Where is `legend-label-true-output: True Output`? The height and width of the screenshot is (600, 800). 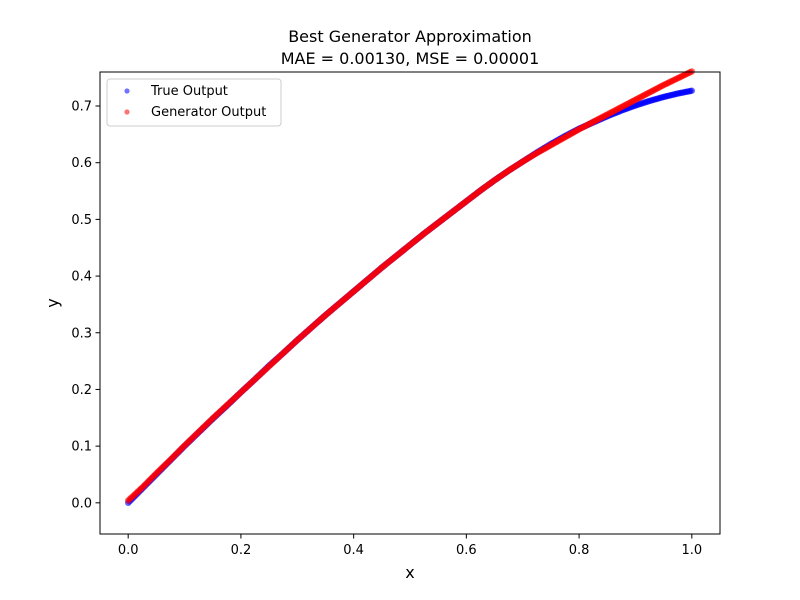 legend-label-true-output: True Output is located at coordinates (189, 91).